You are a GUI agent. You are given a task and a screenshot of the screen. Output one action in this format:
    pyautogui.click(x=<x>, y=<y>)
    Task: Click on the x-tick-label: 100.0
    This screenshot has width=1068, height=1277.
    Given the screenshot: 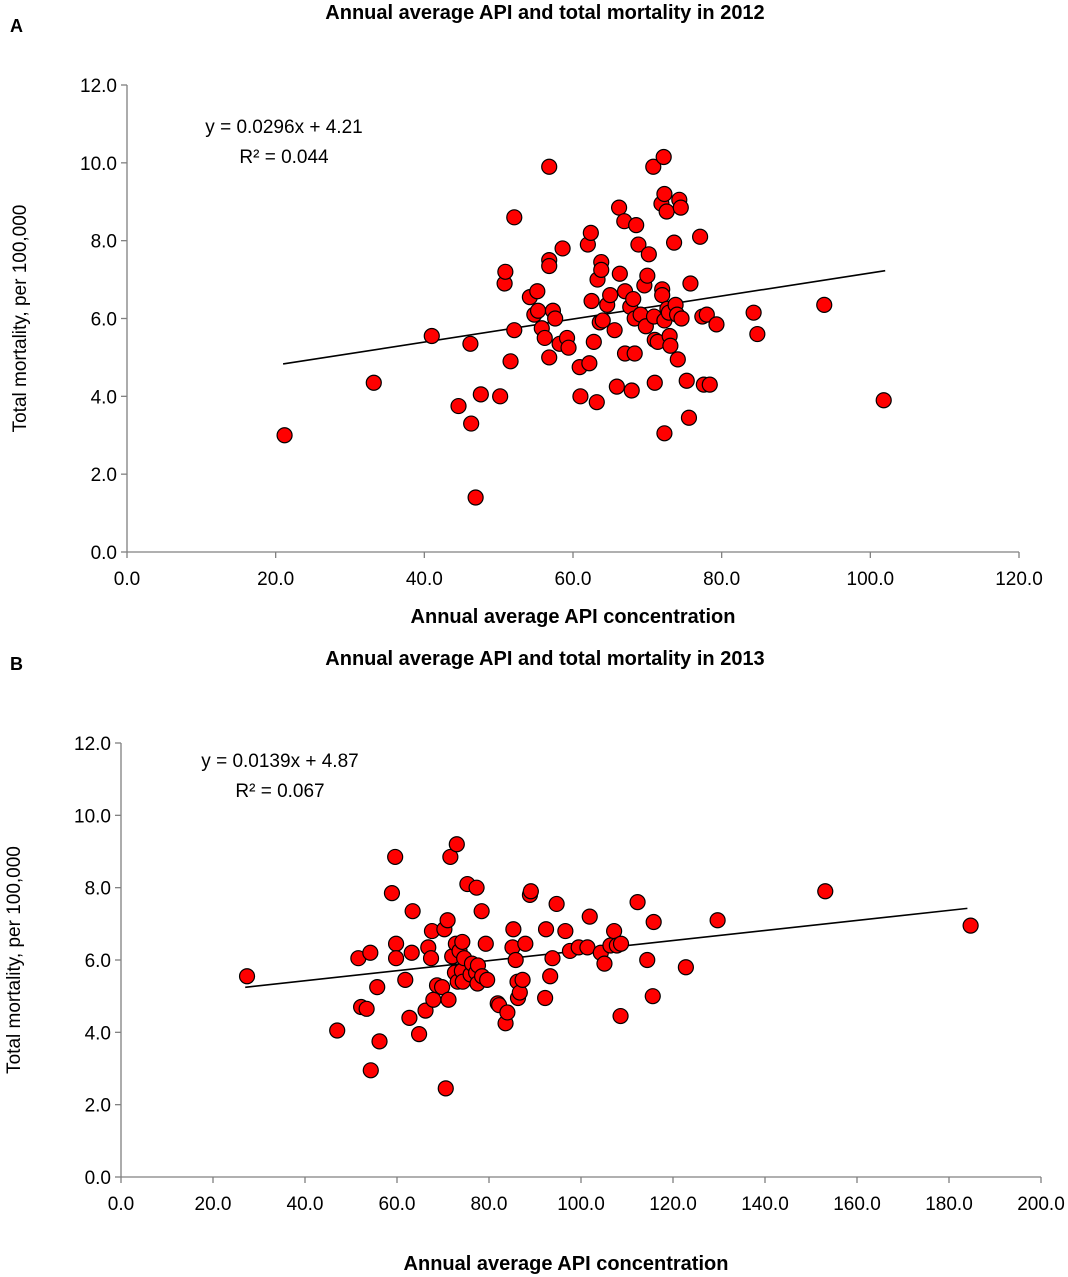 What is the action you would take?
    pyautogui.click(x=581, y=1204)
    